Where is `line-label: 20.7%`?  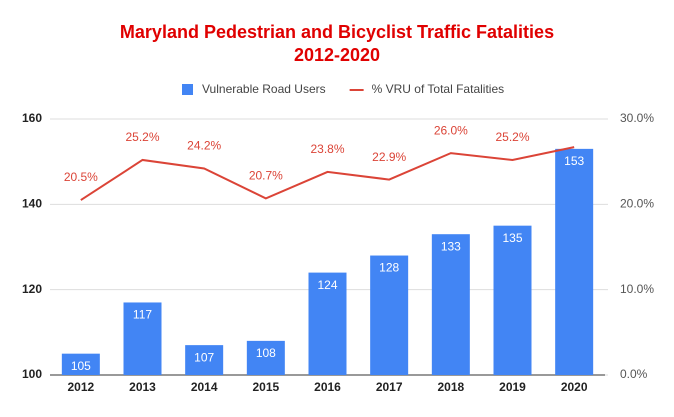
line-label: 20.7% is located at coordinates (266, 176).